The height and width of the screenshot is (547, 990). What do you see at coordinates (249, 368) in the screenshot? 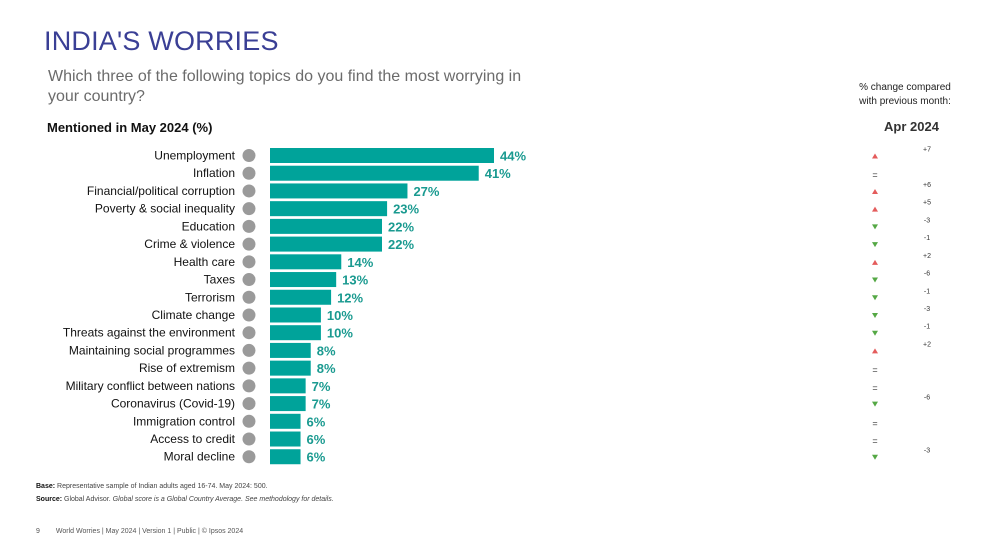
I see `extremism-icon` at bounding box center [249, 368].